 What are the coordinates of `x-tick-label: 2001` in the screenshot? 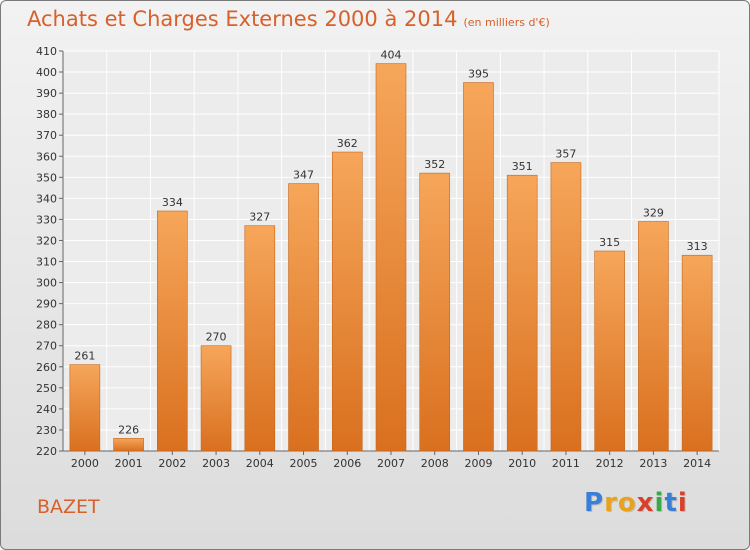 It's located at (129, 463).